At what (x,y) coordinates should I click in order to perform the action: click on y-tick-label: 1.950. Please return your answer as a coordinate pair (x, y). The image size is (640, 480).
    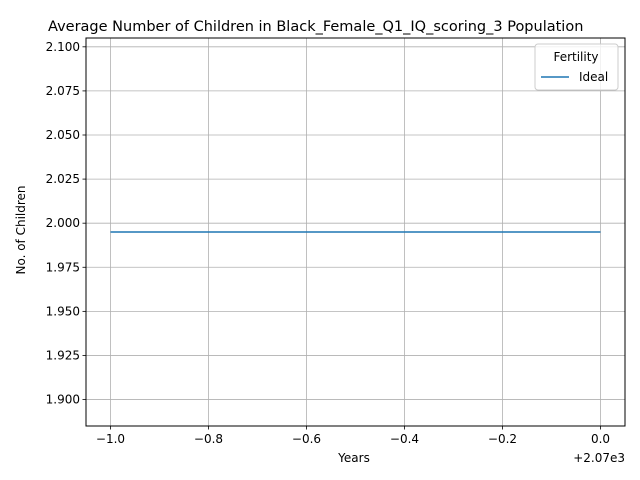
    Looking at the image, I should click on (63, 311).